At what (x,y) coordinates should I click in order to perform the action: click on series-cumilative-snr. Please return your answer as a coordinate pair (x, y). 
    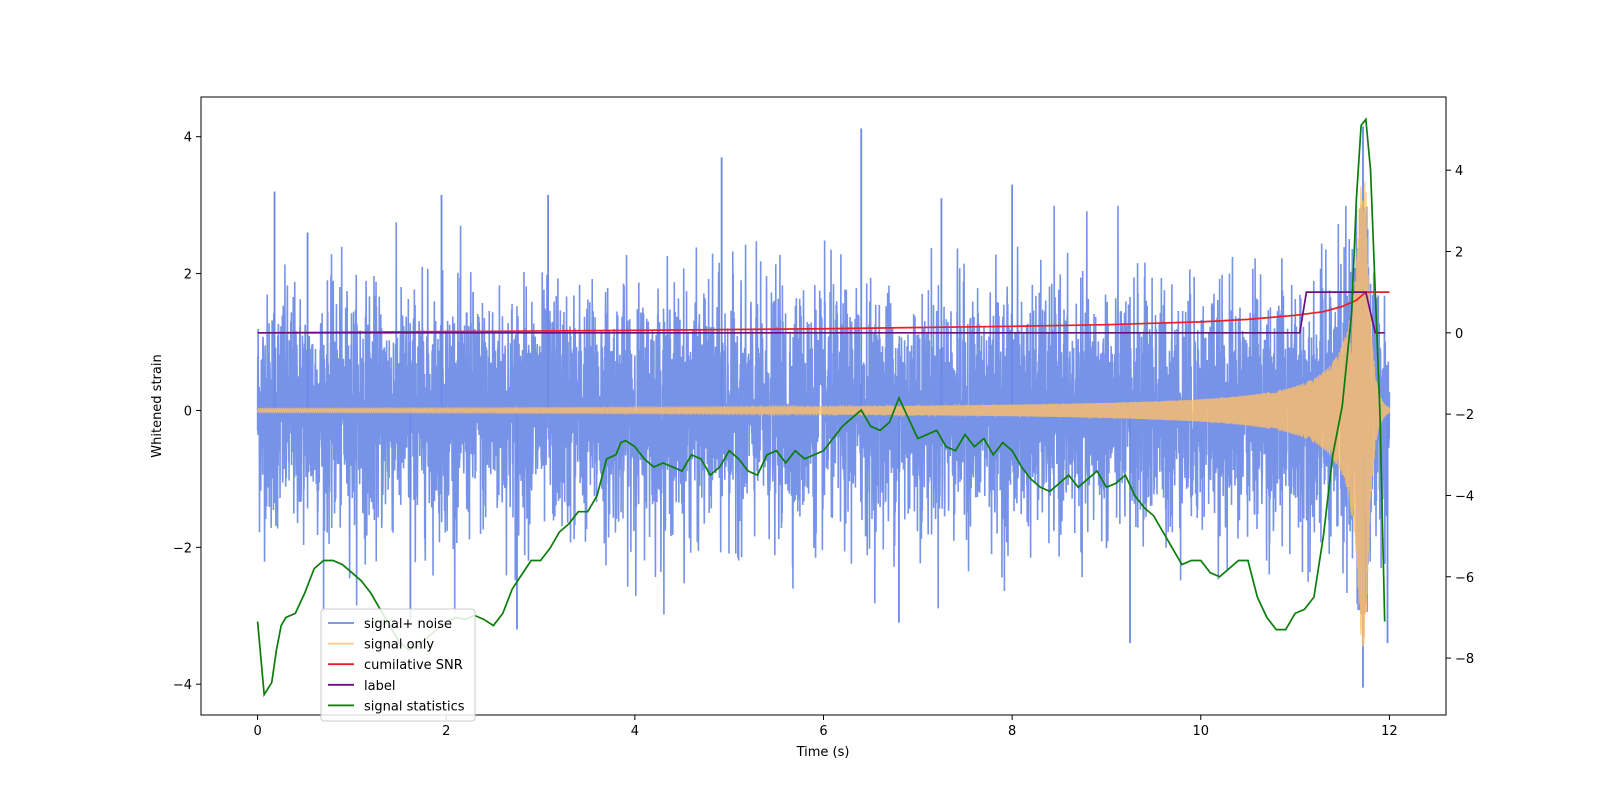
    Looking at the image, I should click on (823, 312).